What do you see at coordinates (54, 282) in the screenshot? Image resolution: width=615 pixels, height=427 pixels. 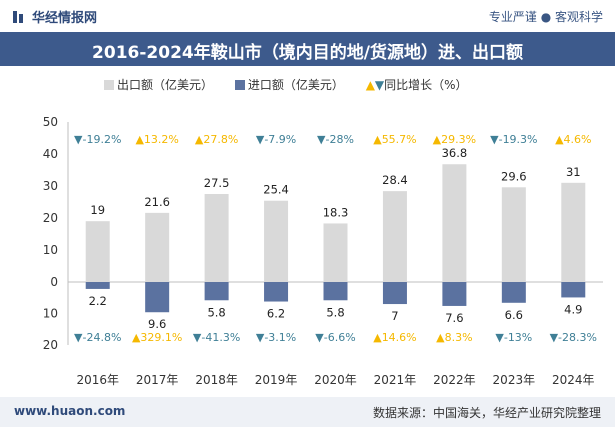 I see `y-tick-label: 0` at bounding box center [54, 282].